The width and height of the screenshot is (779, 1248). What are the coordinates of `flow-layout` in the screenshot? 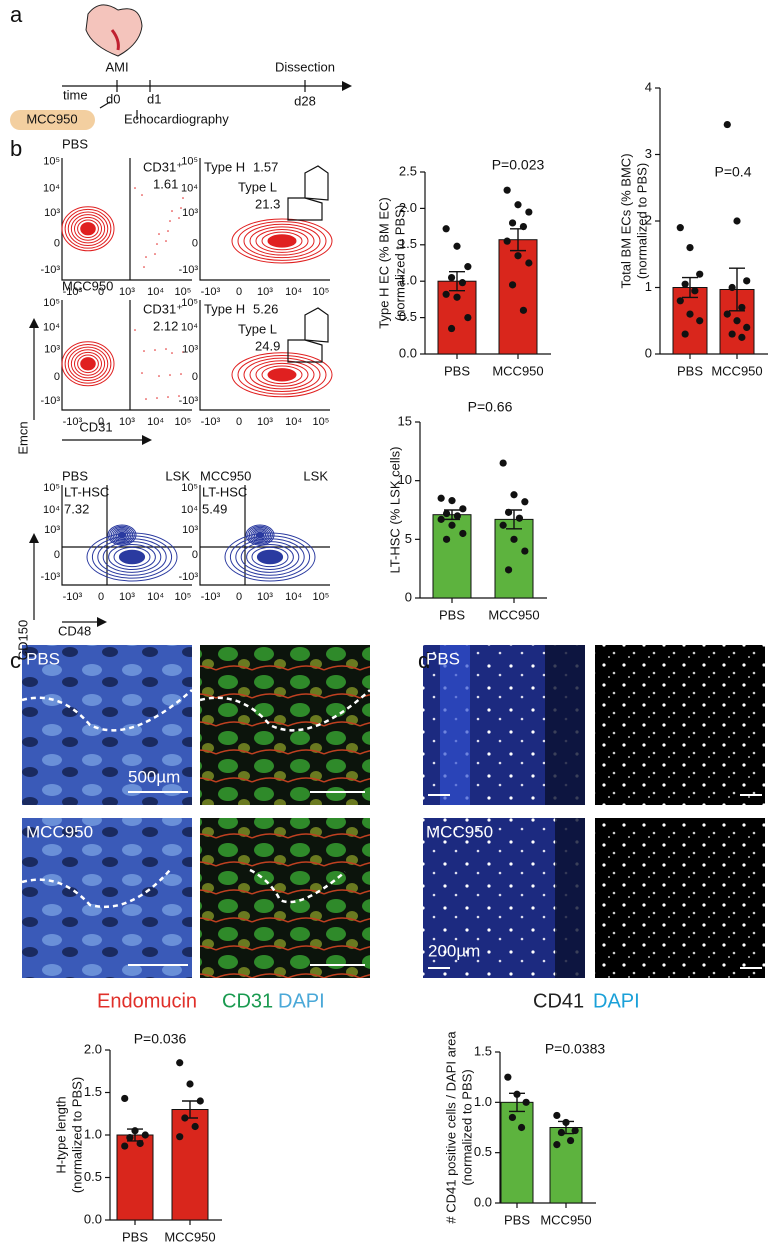 It's located at (181, 392).